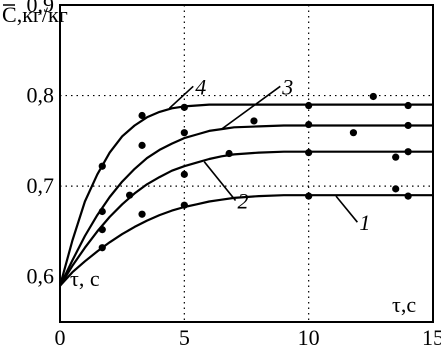 The height and width of the screenshot is (351, 441). What do you see at coordinates (41, 8) in the screenshot?
I see `y-tick-label: 0,9` at bounding box center [41, 8].